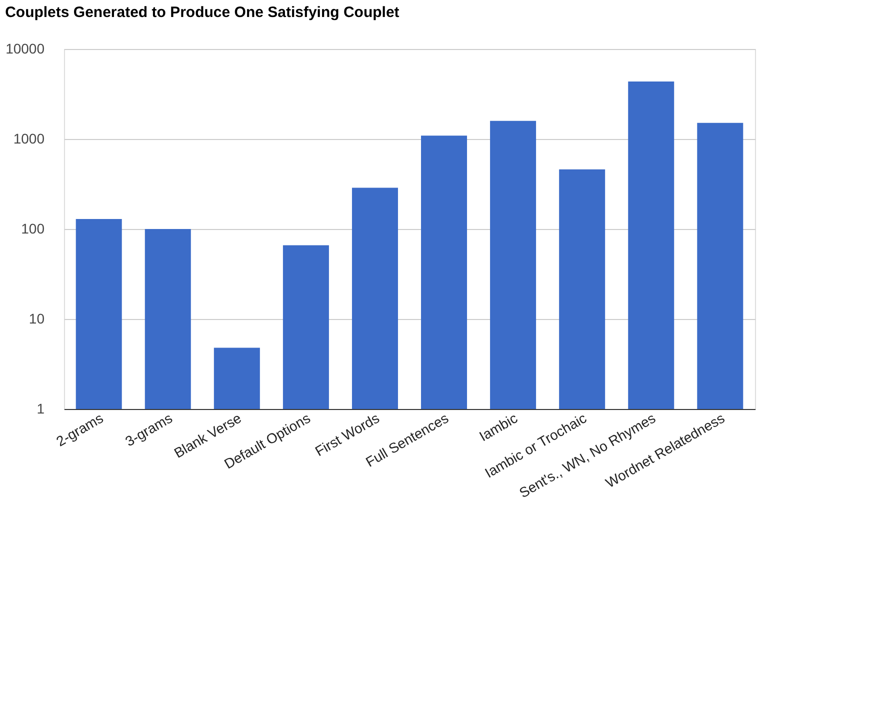  What do you see at coordinates (36, 318) in the screenshot?
I see `y-tick-label: 10` at bounding box center [36, 318].